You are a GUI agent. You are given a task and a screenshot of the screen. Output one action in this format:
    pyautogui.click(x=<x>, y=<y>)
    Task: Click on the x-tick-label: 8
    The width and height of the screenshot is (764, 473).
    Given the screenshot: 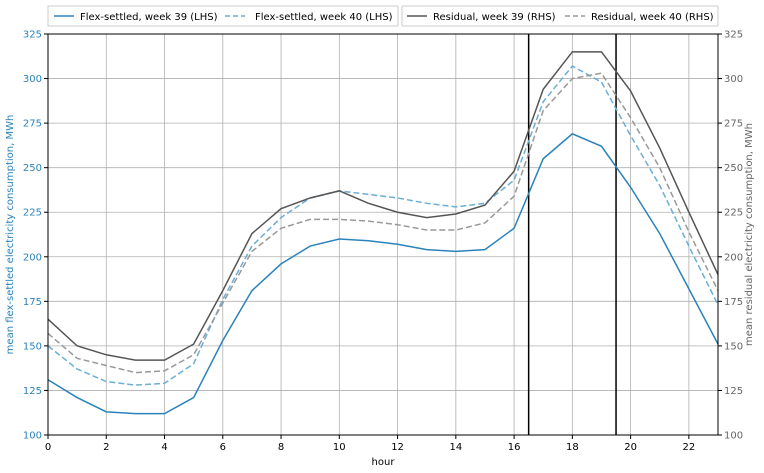 What is the action you would take?
    pyautogui.click(x=281, y=447)
    